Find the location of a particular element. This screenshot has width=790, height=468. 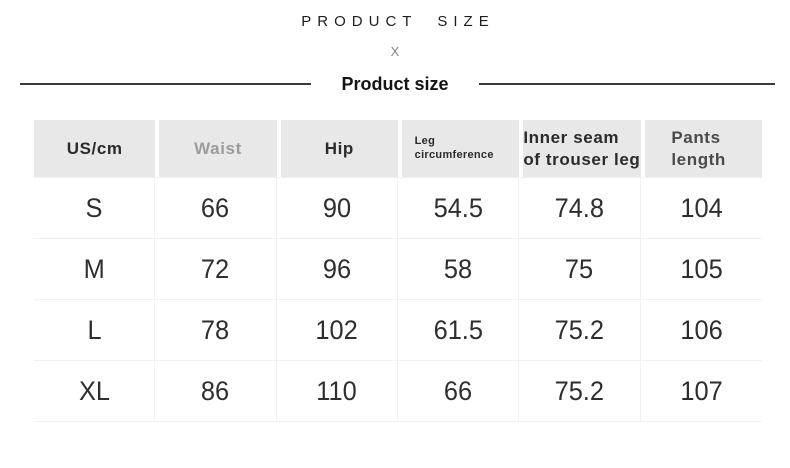

header-cell-waist: Waist is located at coordinates (216, 148).